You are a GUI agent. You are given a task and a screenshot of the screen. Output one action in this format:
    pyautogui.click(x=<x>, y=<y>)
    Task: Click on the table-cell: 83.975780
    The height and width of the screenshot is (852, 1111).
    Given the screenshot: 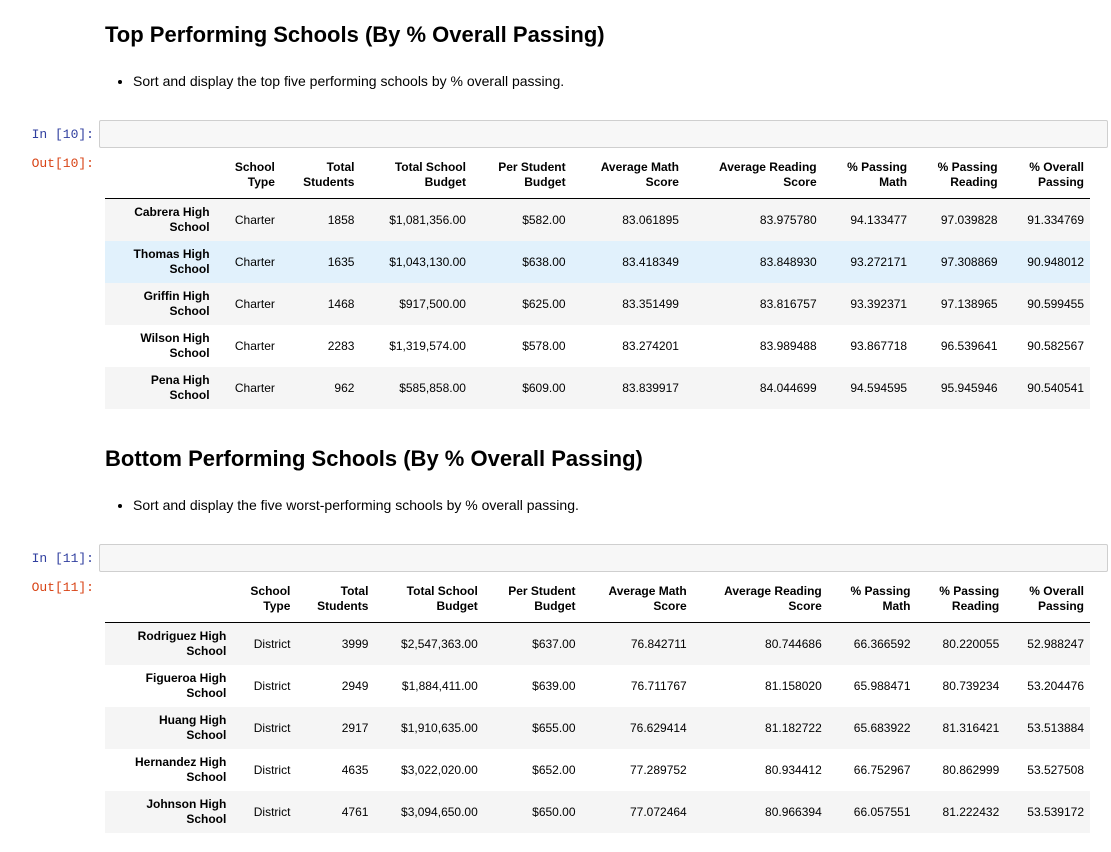 What is the action you would take?
    pyautogui.click(x=788, y=219)
    